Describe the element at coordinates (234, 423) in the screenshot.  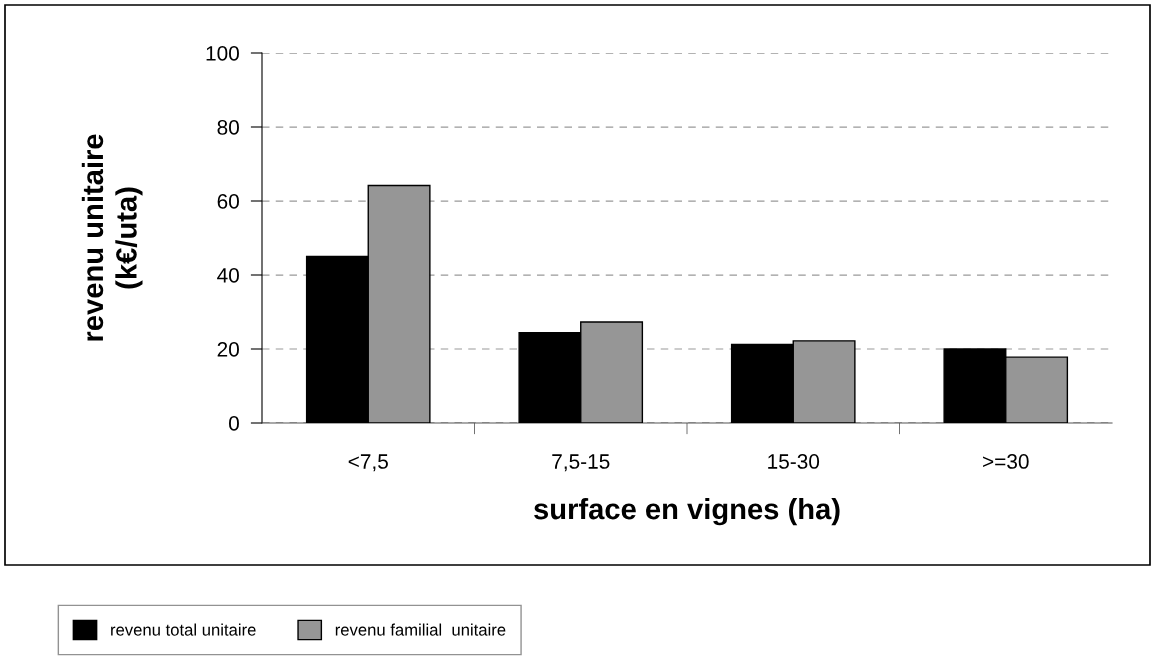
I see `y-tick-label: 0` at that location.